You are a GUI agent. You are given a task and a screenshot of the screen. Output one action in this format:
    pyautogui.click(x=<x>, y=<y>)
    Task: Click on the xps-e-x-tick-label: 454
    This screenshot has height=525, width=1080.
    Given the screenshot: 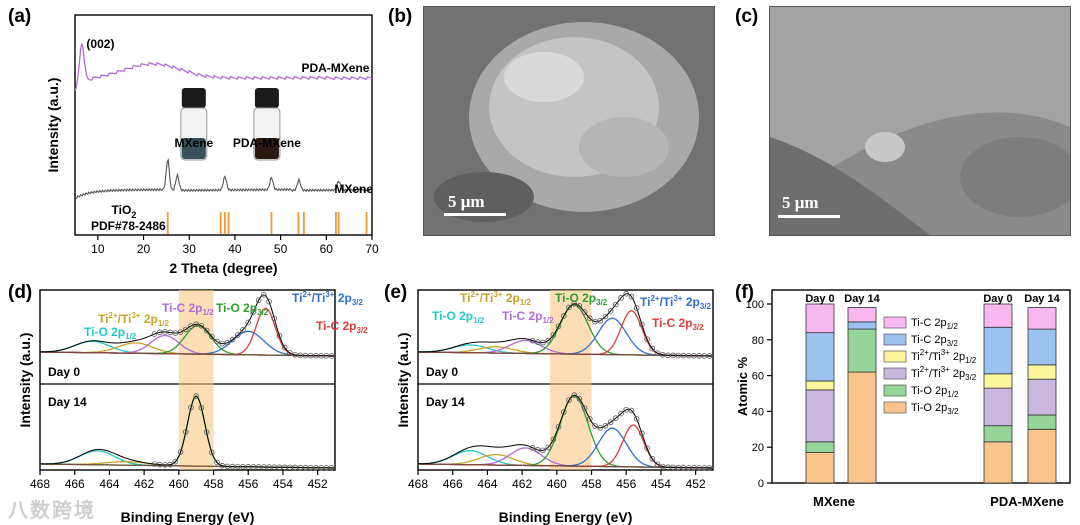 What is the action you would take?
    pyautogui.click(x=661, y=484)
    